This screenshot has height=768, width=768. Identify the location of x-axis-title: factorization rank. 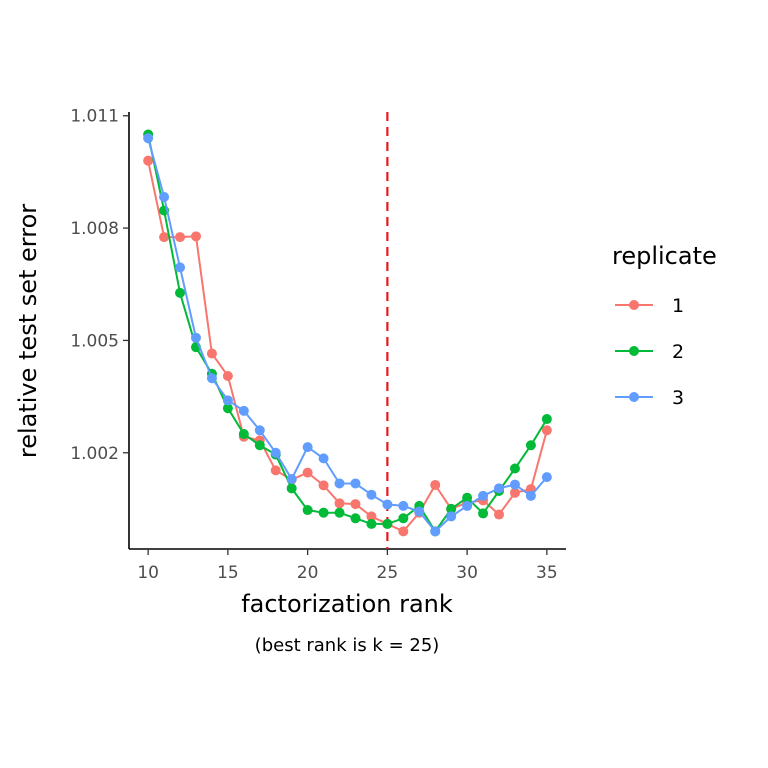
(347, 604).